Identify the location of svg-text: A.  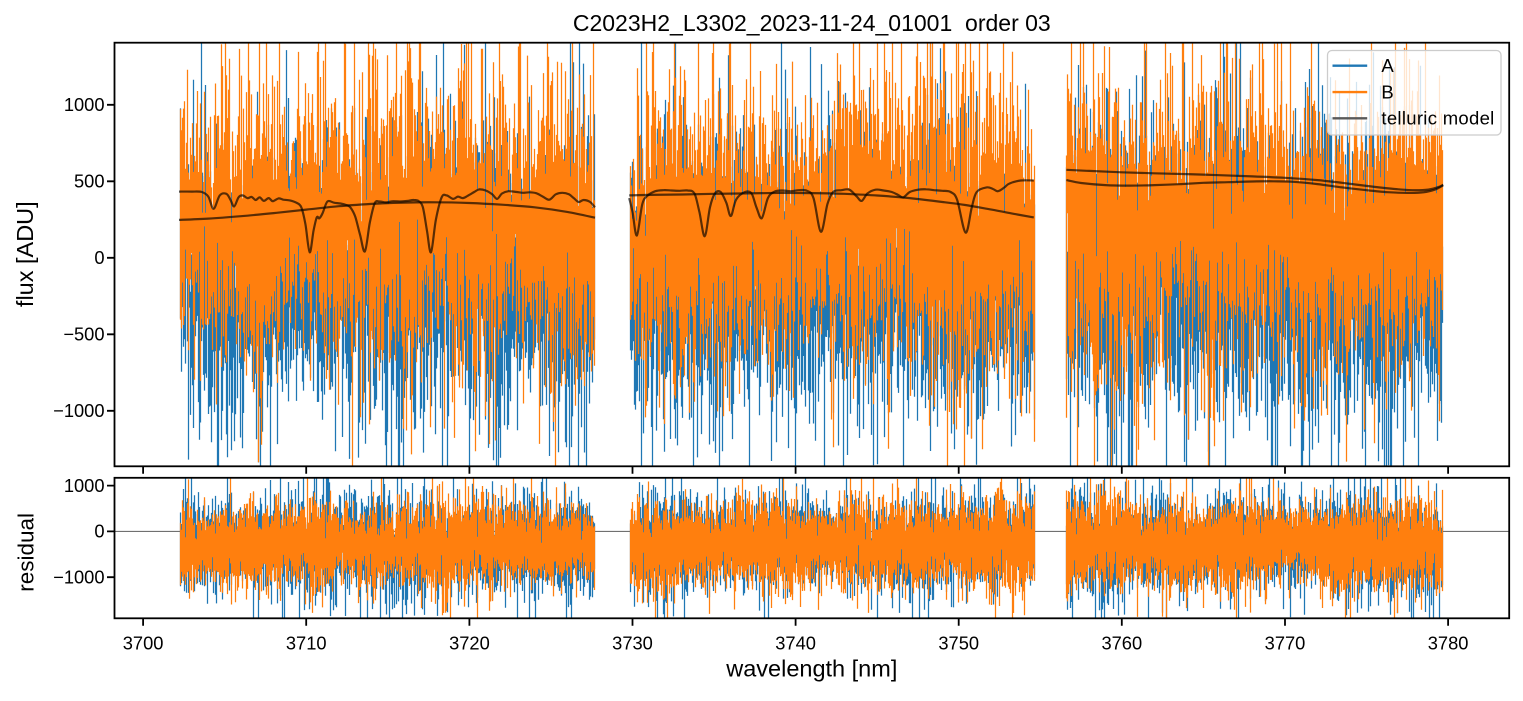
(1387, 65).